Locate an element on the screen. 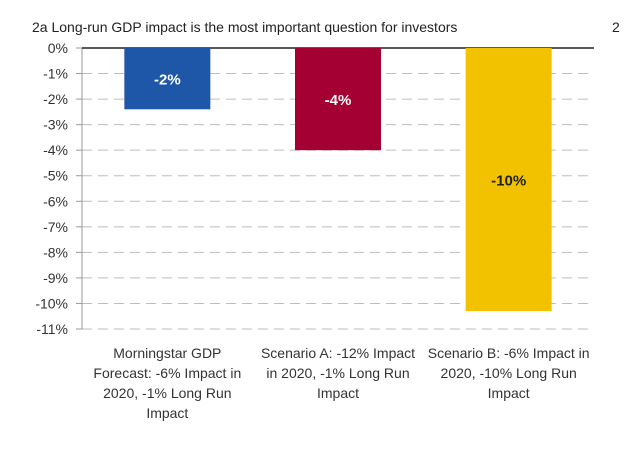 The width and height of the screenshot is (624, 459). x-category-label: in 2020, -1% Long Run is located at coordinates (337, 373).